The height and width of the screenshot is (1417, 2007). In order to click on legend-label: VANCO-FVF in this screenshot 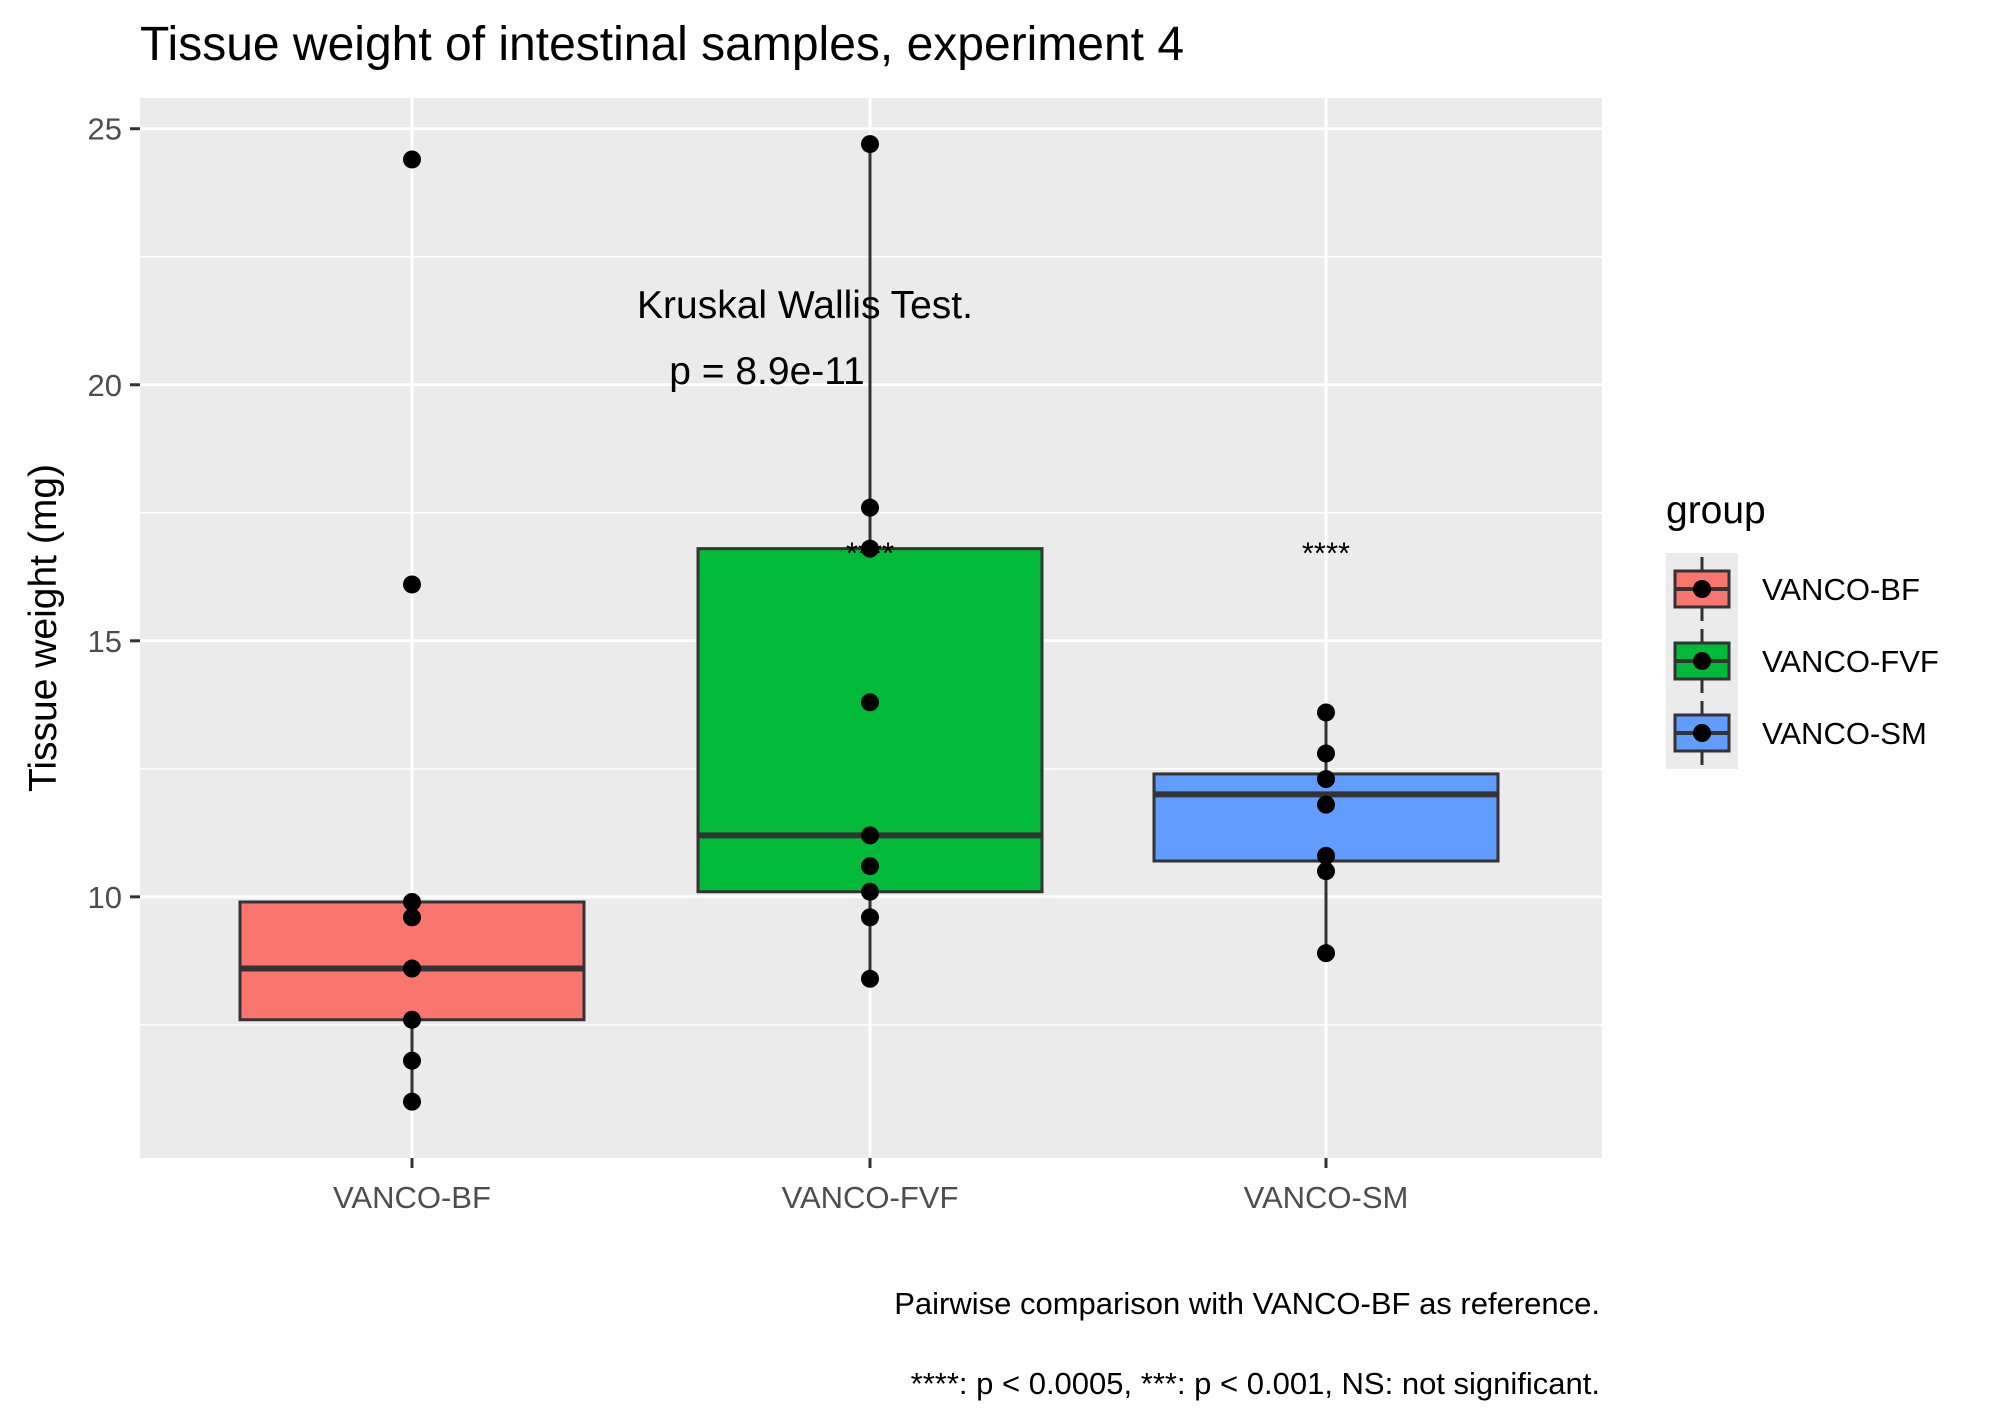, I will do `click(1850, 661)`.